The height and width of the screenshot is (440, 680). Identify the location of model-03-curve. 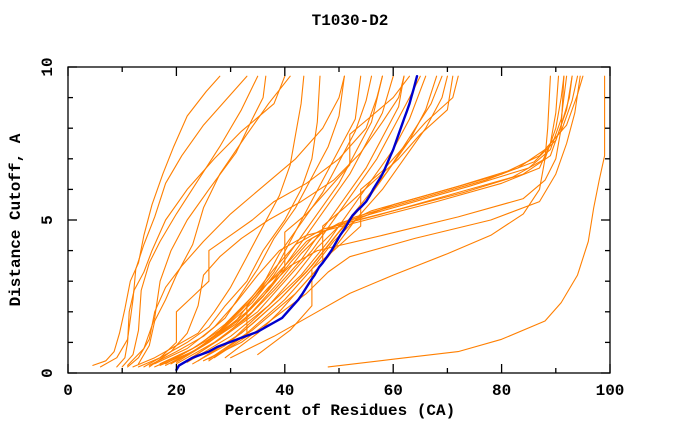
(190, 221).